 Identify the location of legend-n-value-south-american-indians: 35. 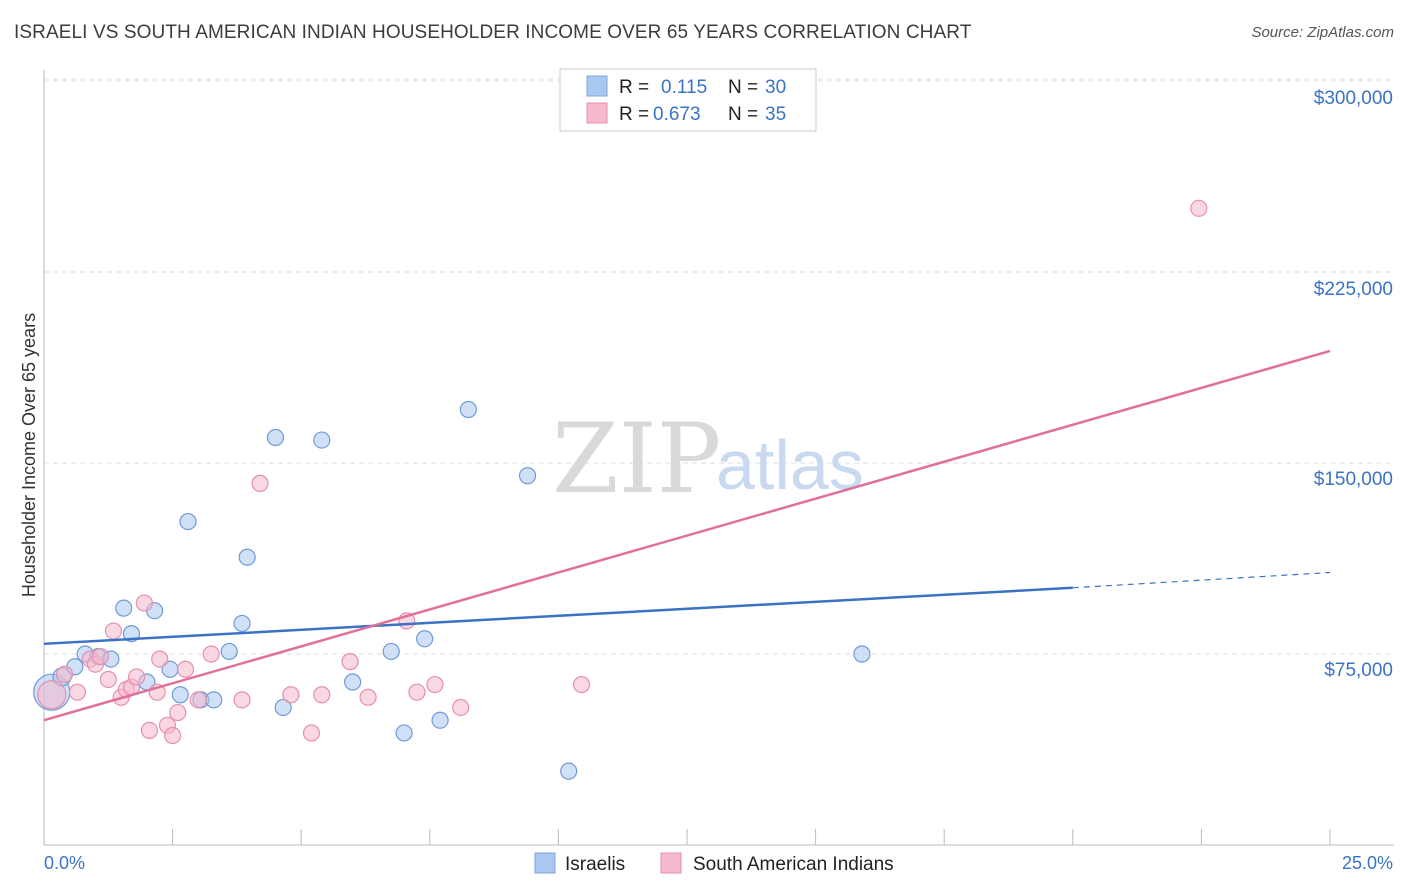
(775, 114).